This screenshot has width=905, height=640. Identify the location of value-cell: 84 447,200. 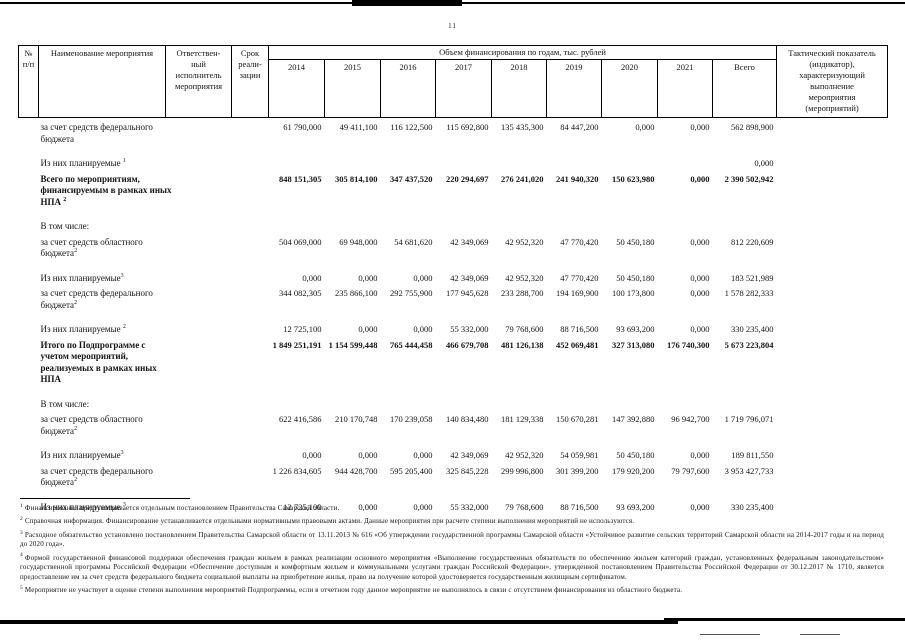
(579, 127).